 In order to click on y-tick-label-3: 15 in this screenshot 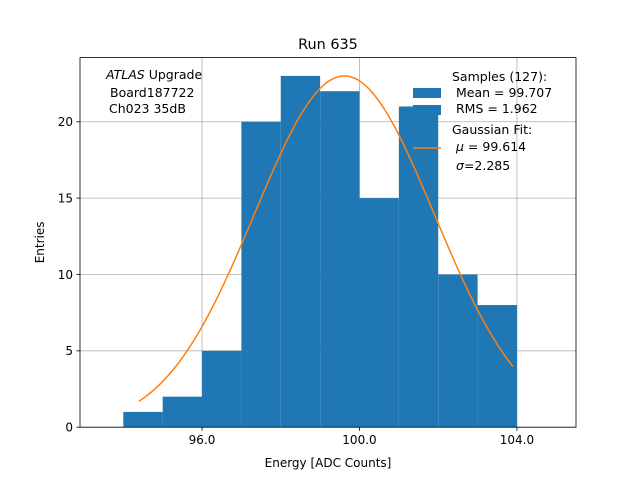, I will do `click(65, 198)`.